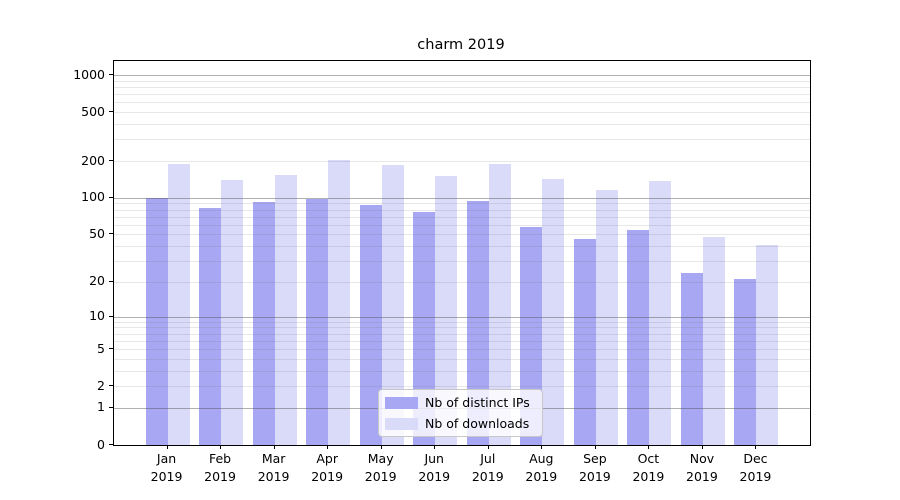  What do you see at coordinates (434, 467) in the screenshot?
I see `x-tick-label: Jun 2019` at bounding box center [434, 467].